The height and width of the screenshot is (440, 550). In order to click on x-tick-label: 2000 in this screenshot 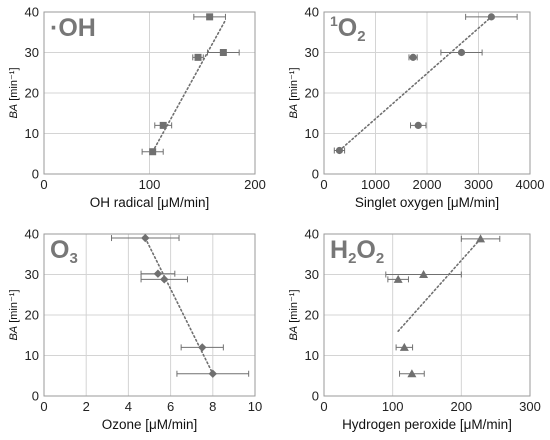, I will do `click(427, 184)`.